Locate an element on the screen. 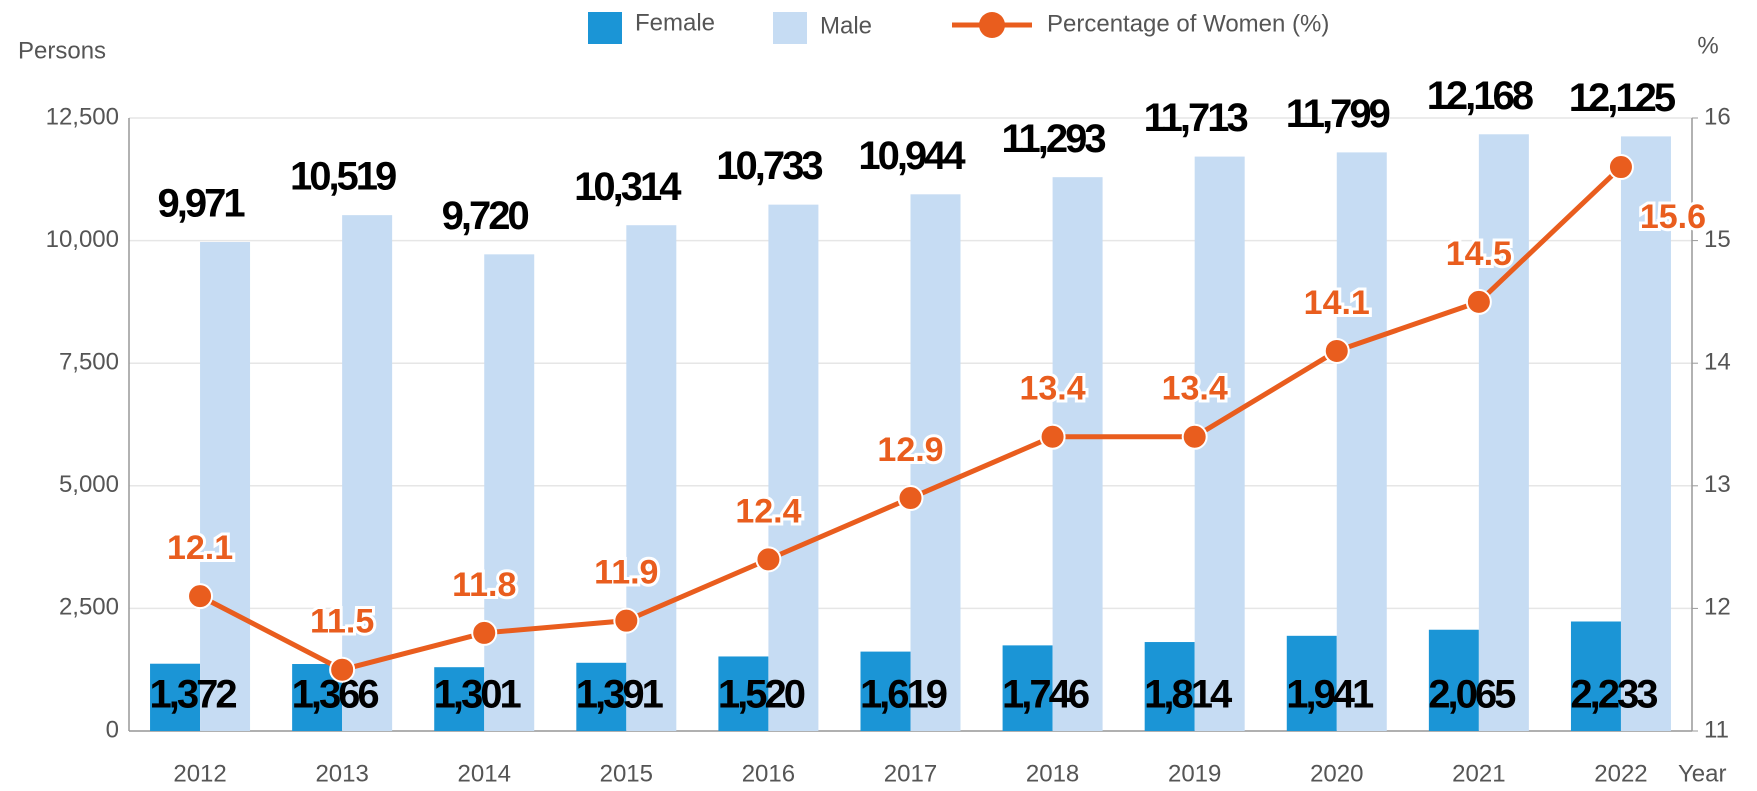  data-label: 9,971 is located at coordinates (201, 204).